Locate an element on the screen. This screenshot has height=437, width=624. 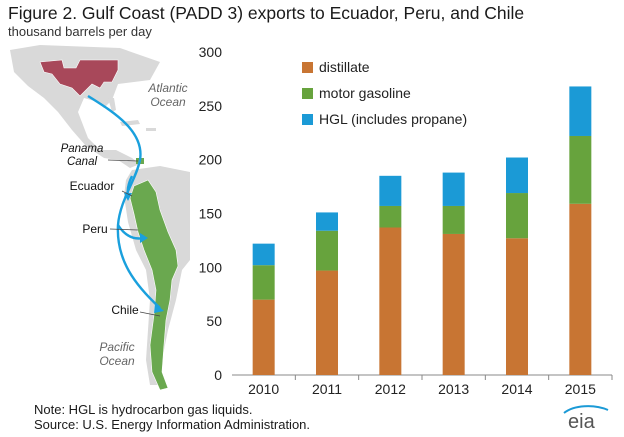
pacific-label-1: Pacific is located at coordinates (116, 347).